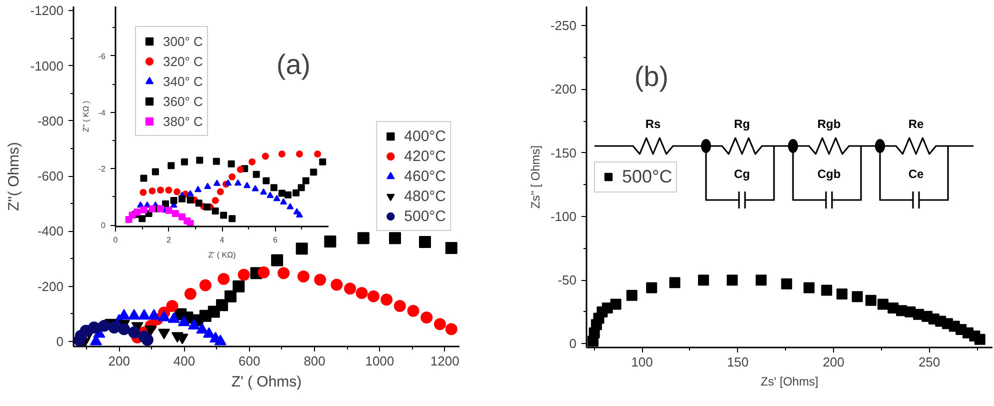 The width and height of the screenshot is (994, 406). Describe the element at coordinates (183, 121) in the screenshot. I see `legend-label: 380° C` at that location.